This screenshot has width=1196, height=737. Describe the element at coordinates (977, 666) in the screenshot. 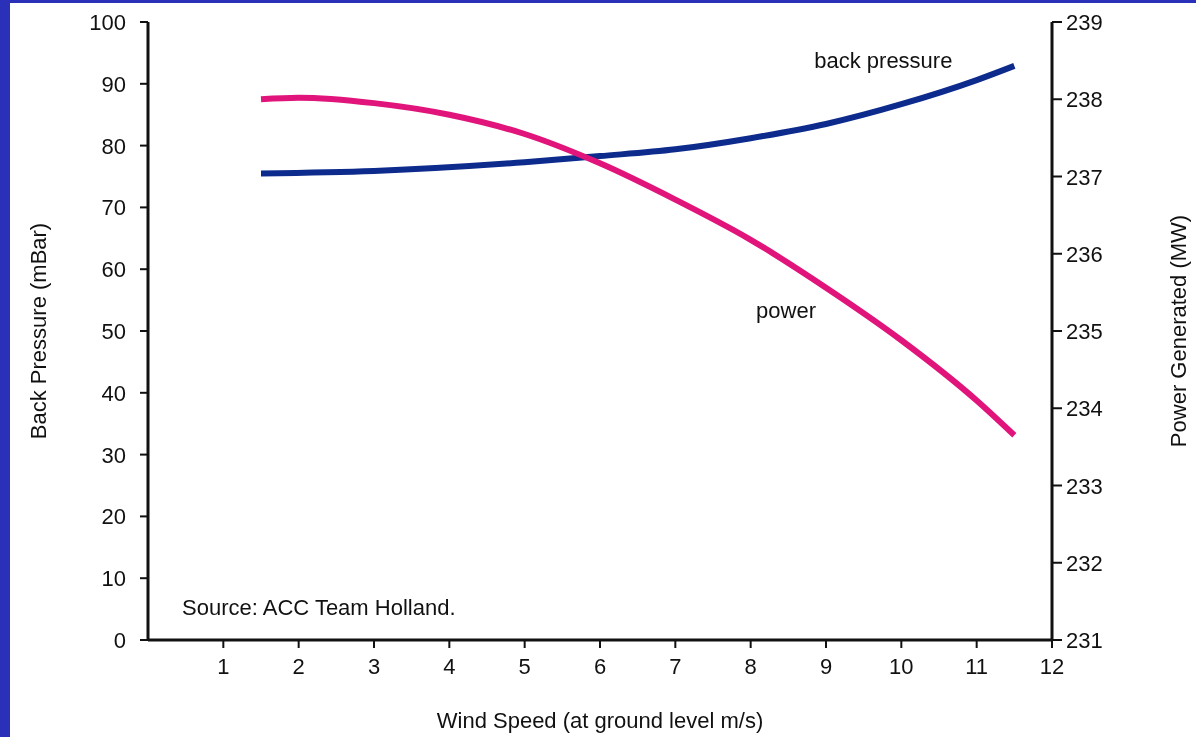

I see `x-tick-label: 11` at that location.